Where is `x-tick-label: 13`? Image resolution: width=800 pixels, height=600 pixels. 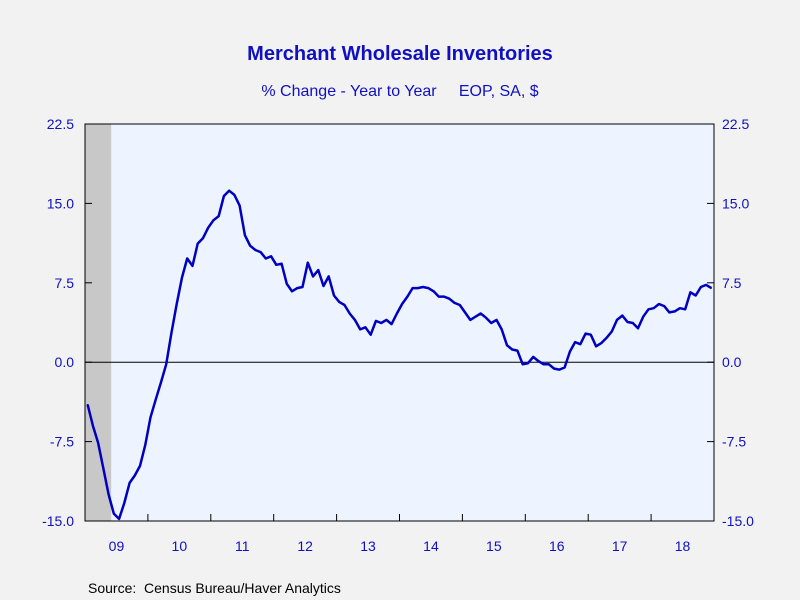
x-tick-label: 13 is located at coordinates (368, 546).